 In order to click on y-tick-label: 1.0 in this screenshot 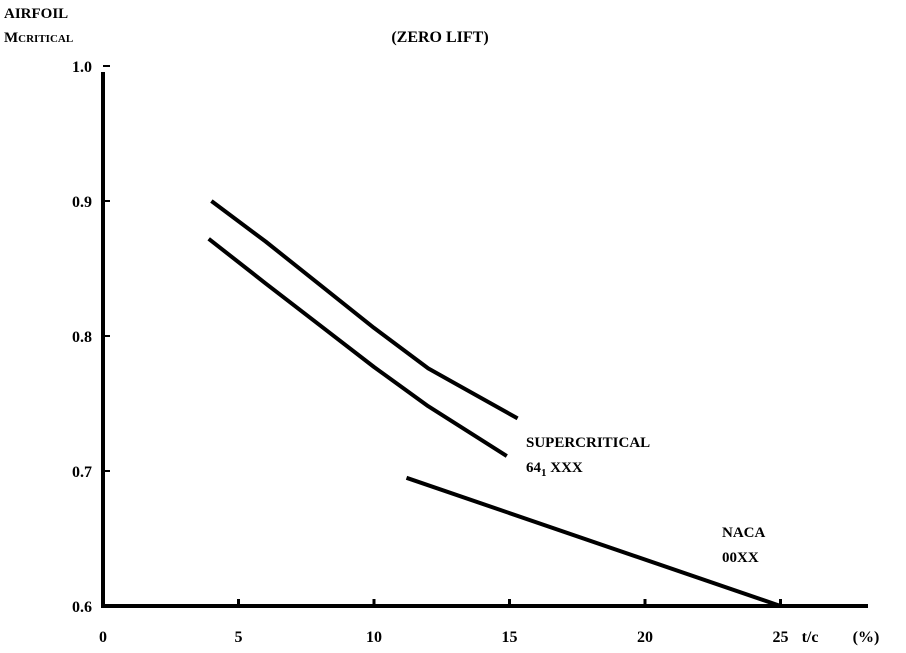, I will do `click(82, 67)`.